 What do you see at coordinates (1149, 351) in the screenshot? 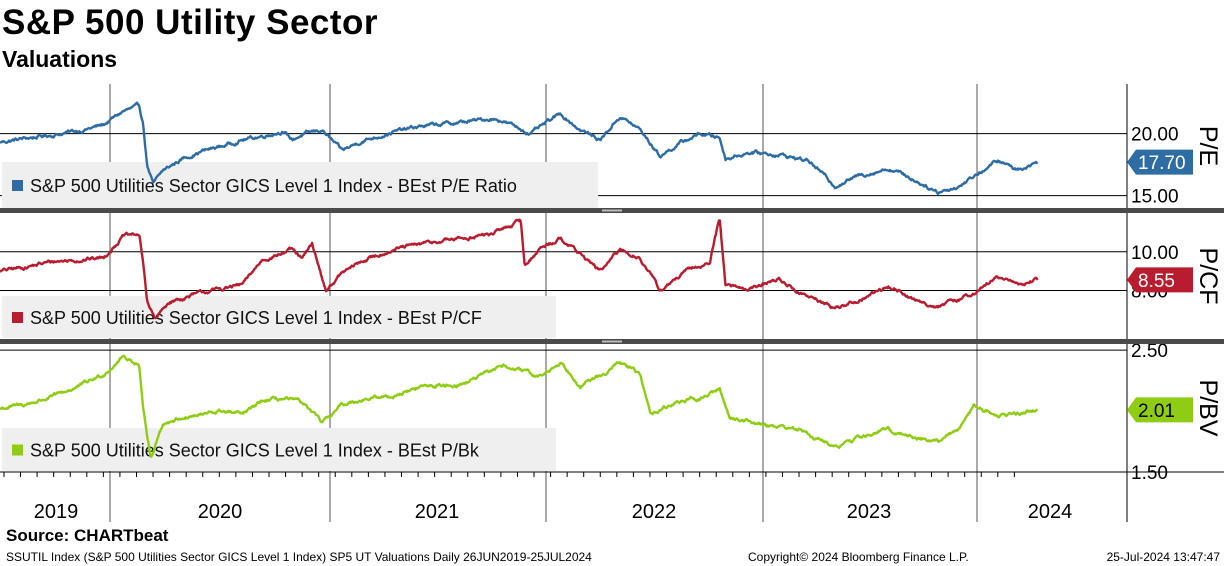
I see `y-tick-label: 2.50` at bounding box center [1149, 351].